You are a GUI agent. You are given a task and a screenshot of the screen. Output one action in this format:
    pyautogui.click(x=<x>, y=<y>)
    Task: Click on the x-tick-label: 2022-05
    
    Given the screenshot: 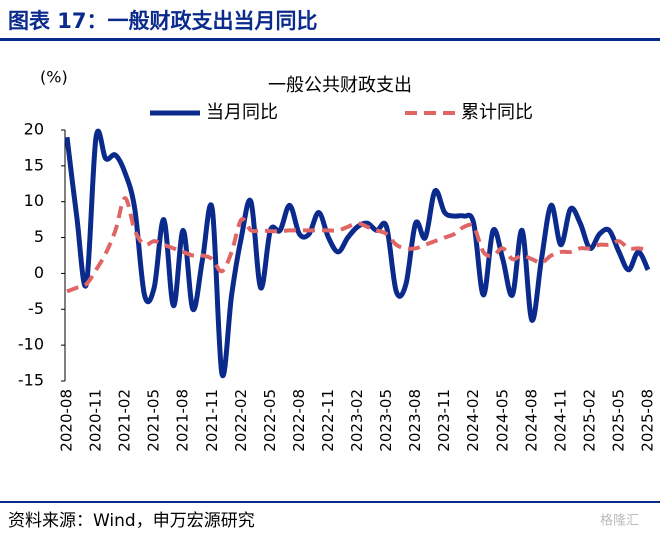 What is the action you would take?
    pyautogui.click(x=270, y=420)
    